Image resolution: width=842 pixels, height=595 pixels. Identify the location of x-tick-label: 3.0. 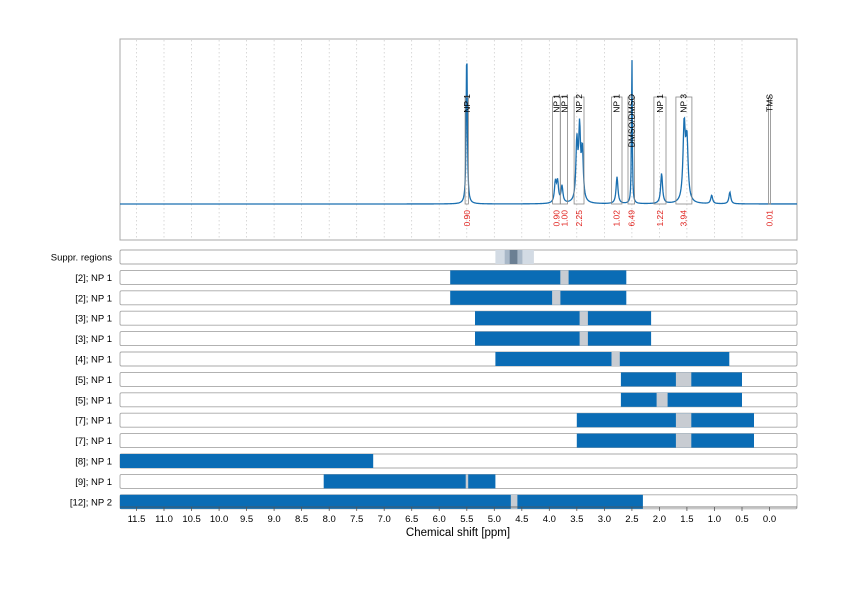
(604, 519).